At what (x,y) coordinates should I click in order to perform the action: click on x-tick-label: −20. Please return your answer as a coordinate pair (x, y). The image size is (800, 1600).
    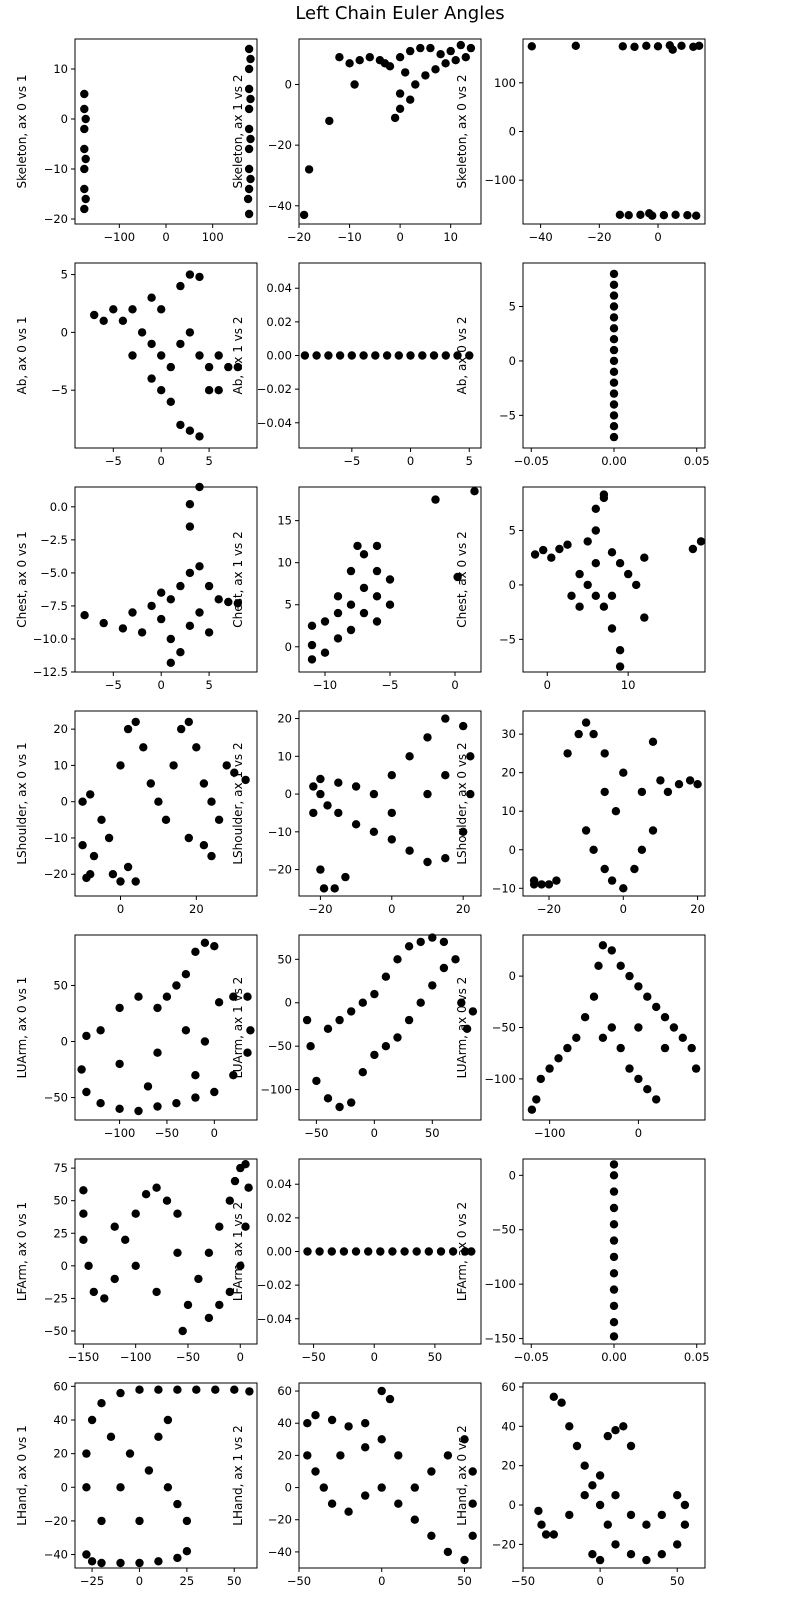
    Looking at the image, I should click on (549, 909).